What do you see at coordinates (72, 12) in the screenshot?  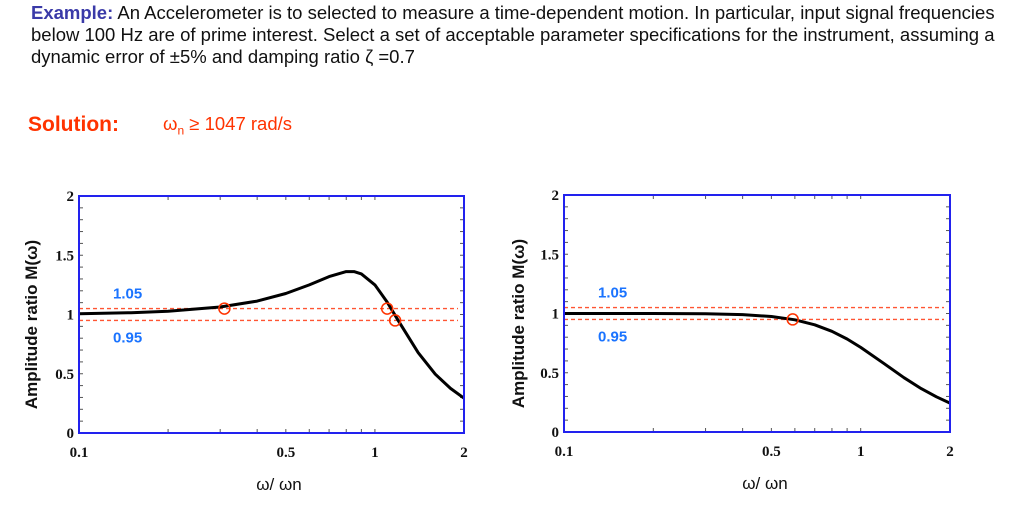 I see `example-label: Example:` at bounding box center [72, 12].